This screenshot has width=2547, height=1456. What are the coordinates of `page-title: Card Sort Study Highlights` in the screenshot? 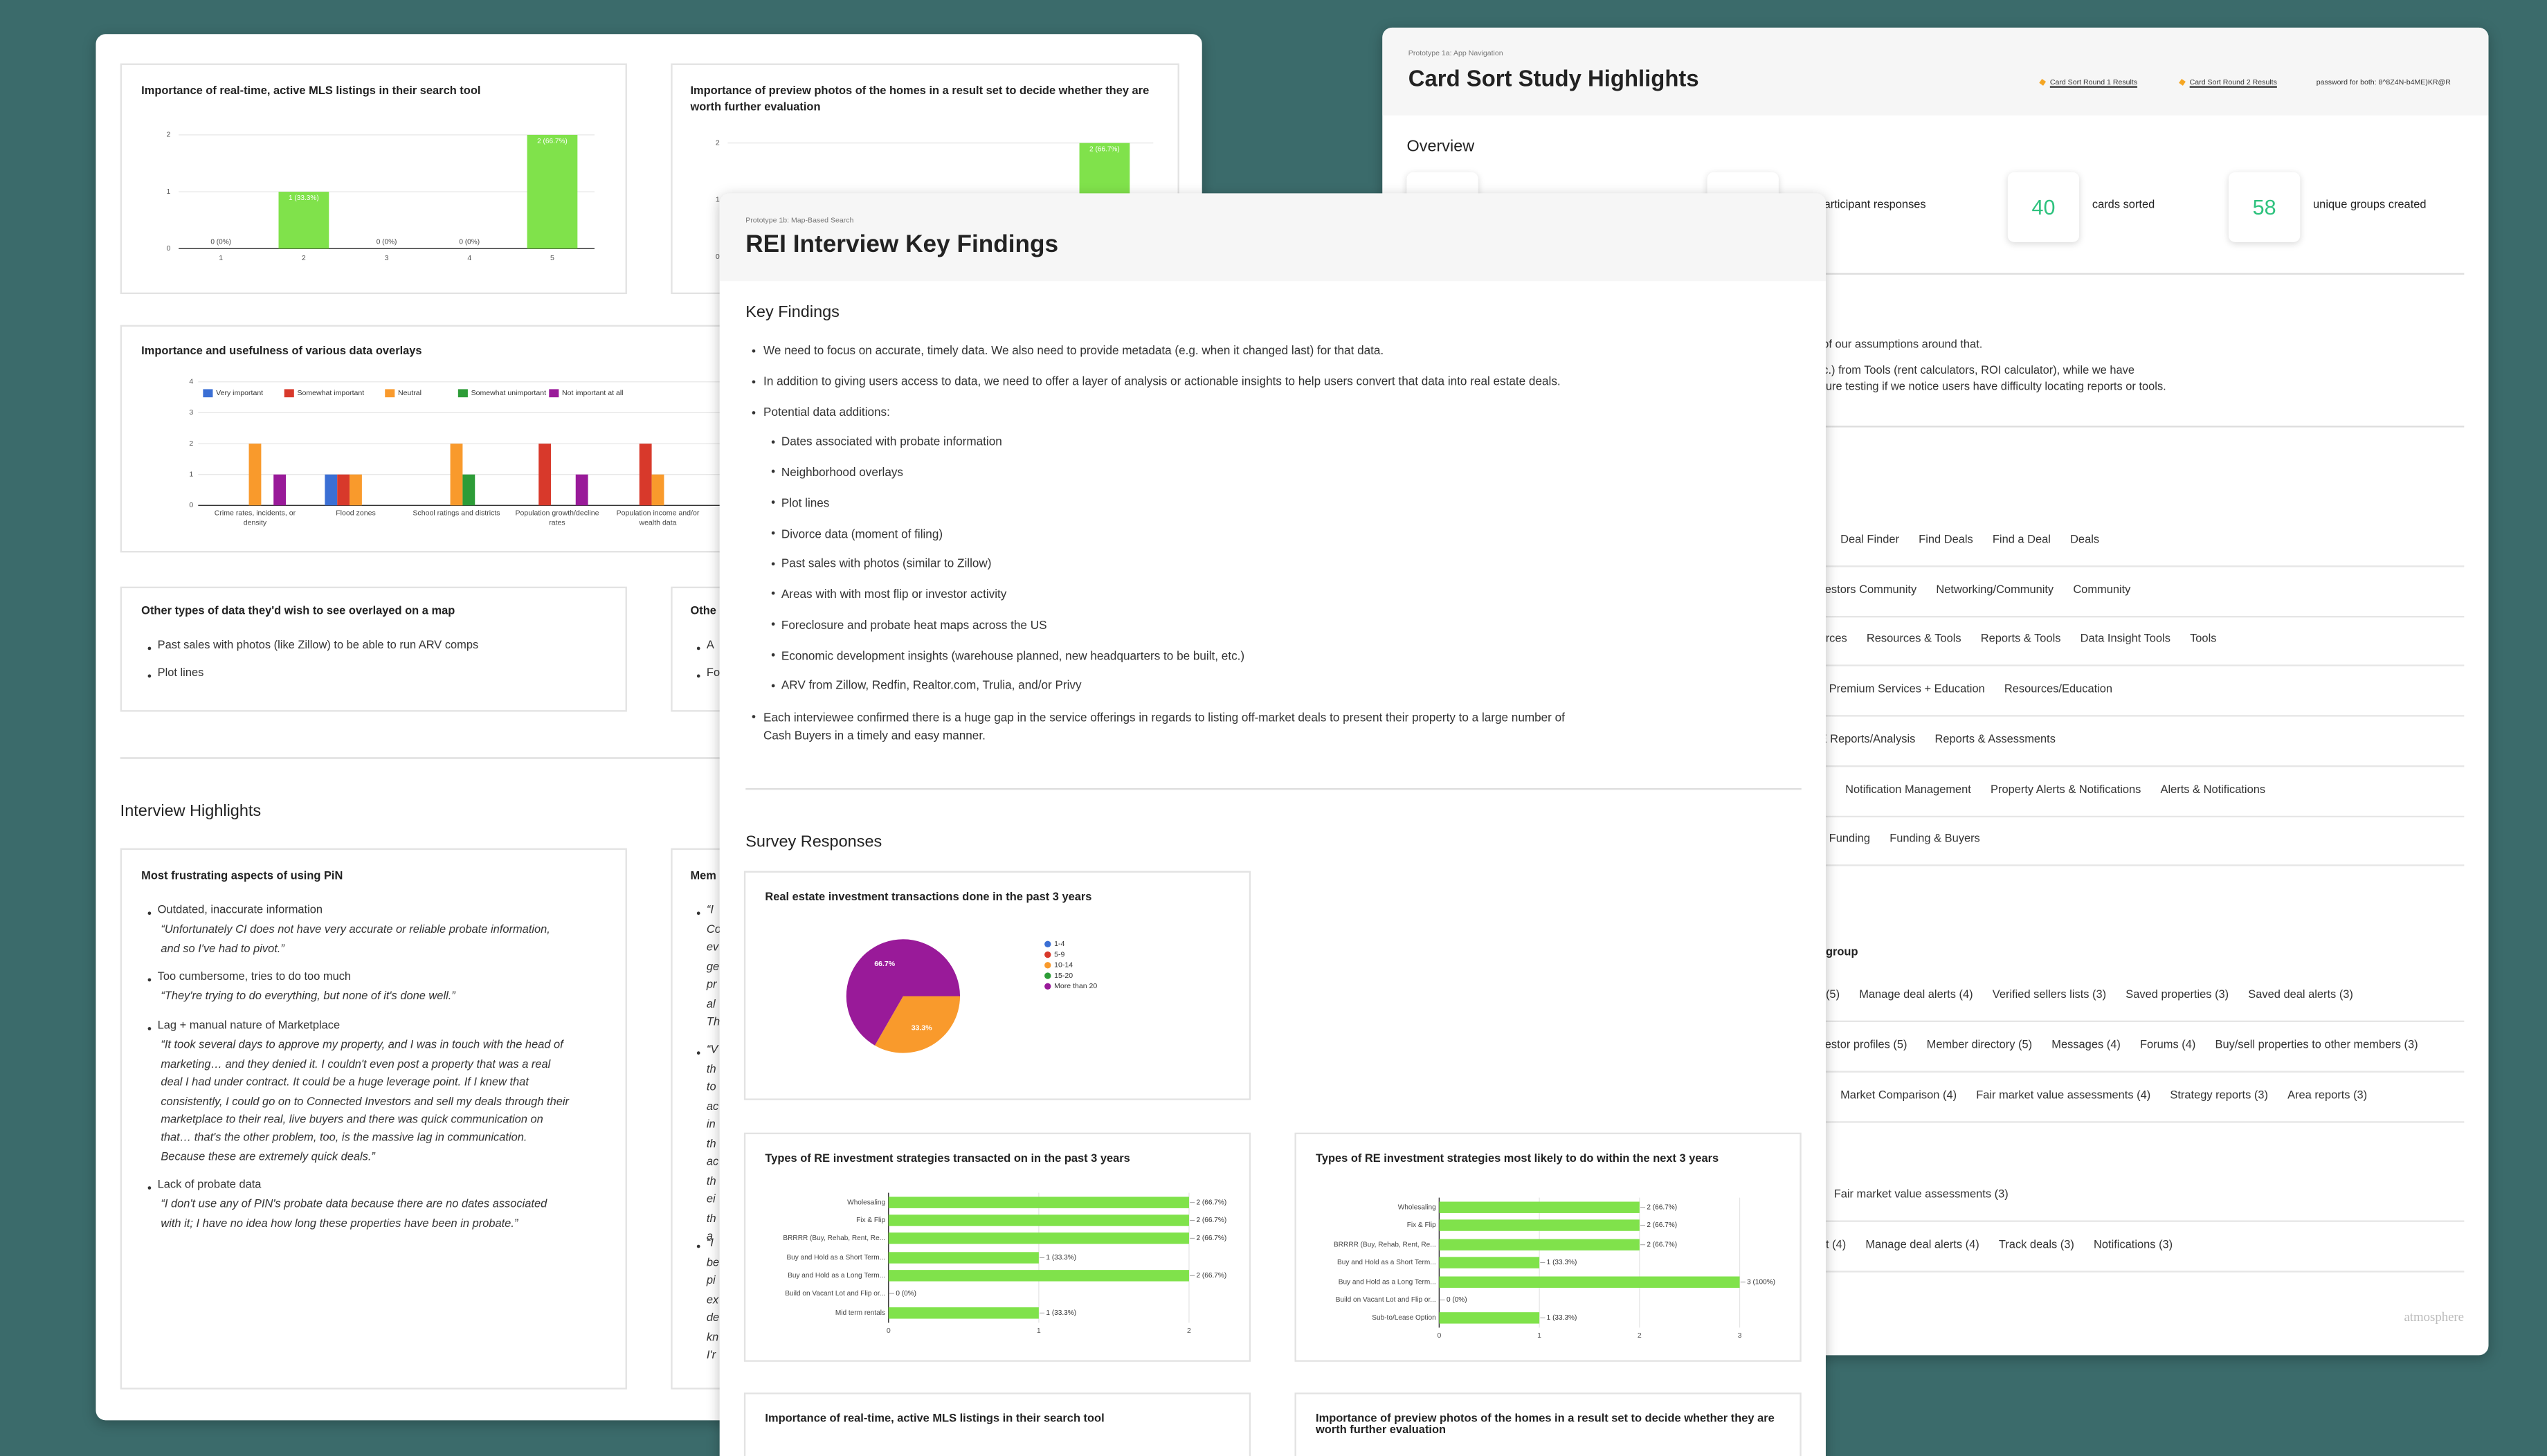 It's located at (1553, 77).